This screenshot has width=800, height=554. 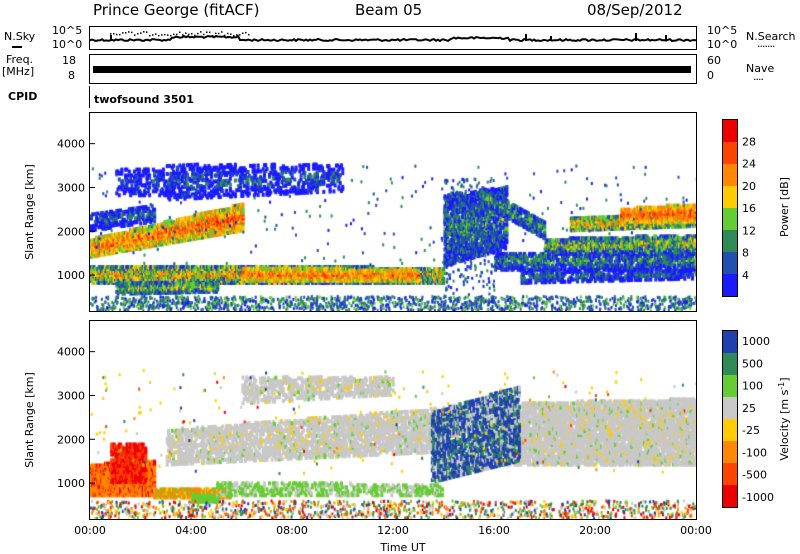 What do you see at coordinates (18, 71) in the screenshot?
I see `freq-unit-label: [MHz]` at bounding box center [18, 71].